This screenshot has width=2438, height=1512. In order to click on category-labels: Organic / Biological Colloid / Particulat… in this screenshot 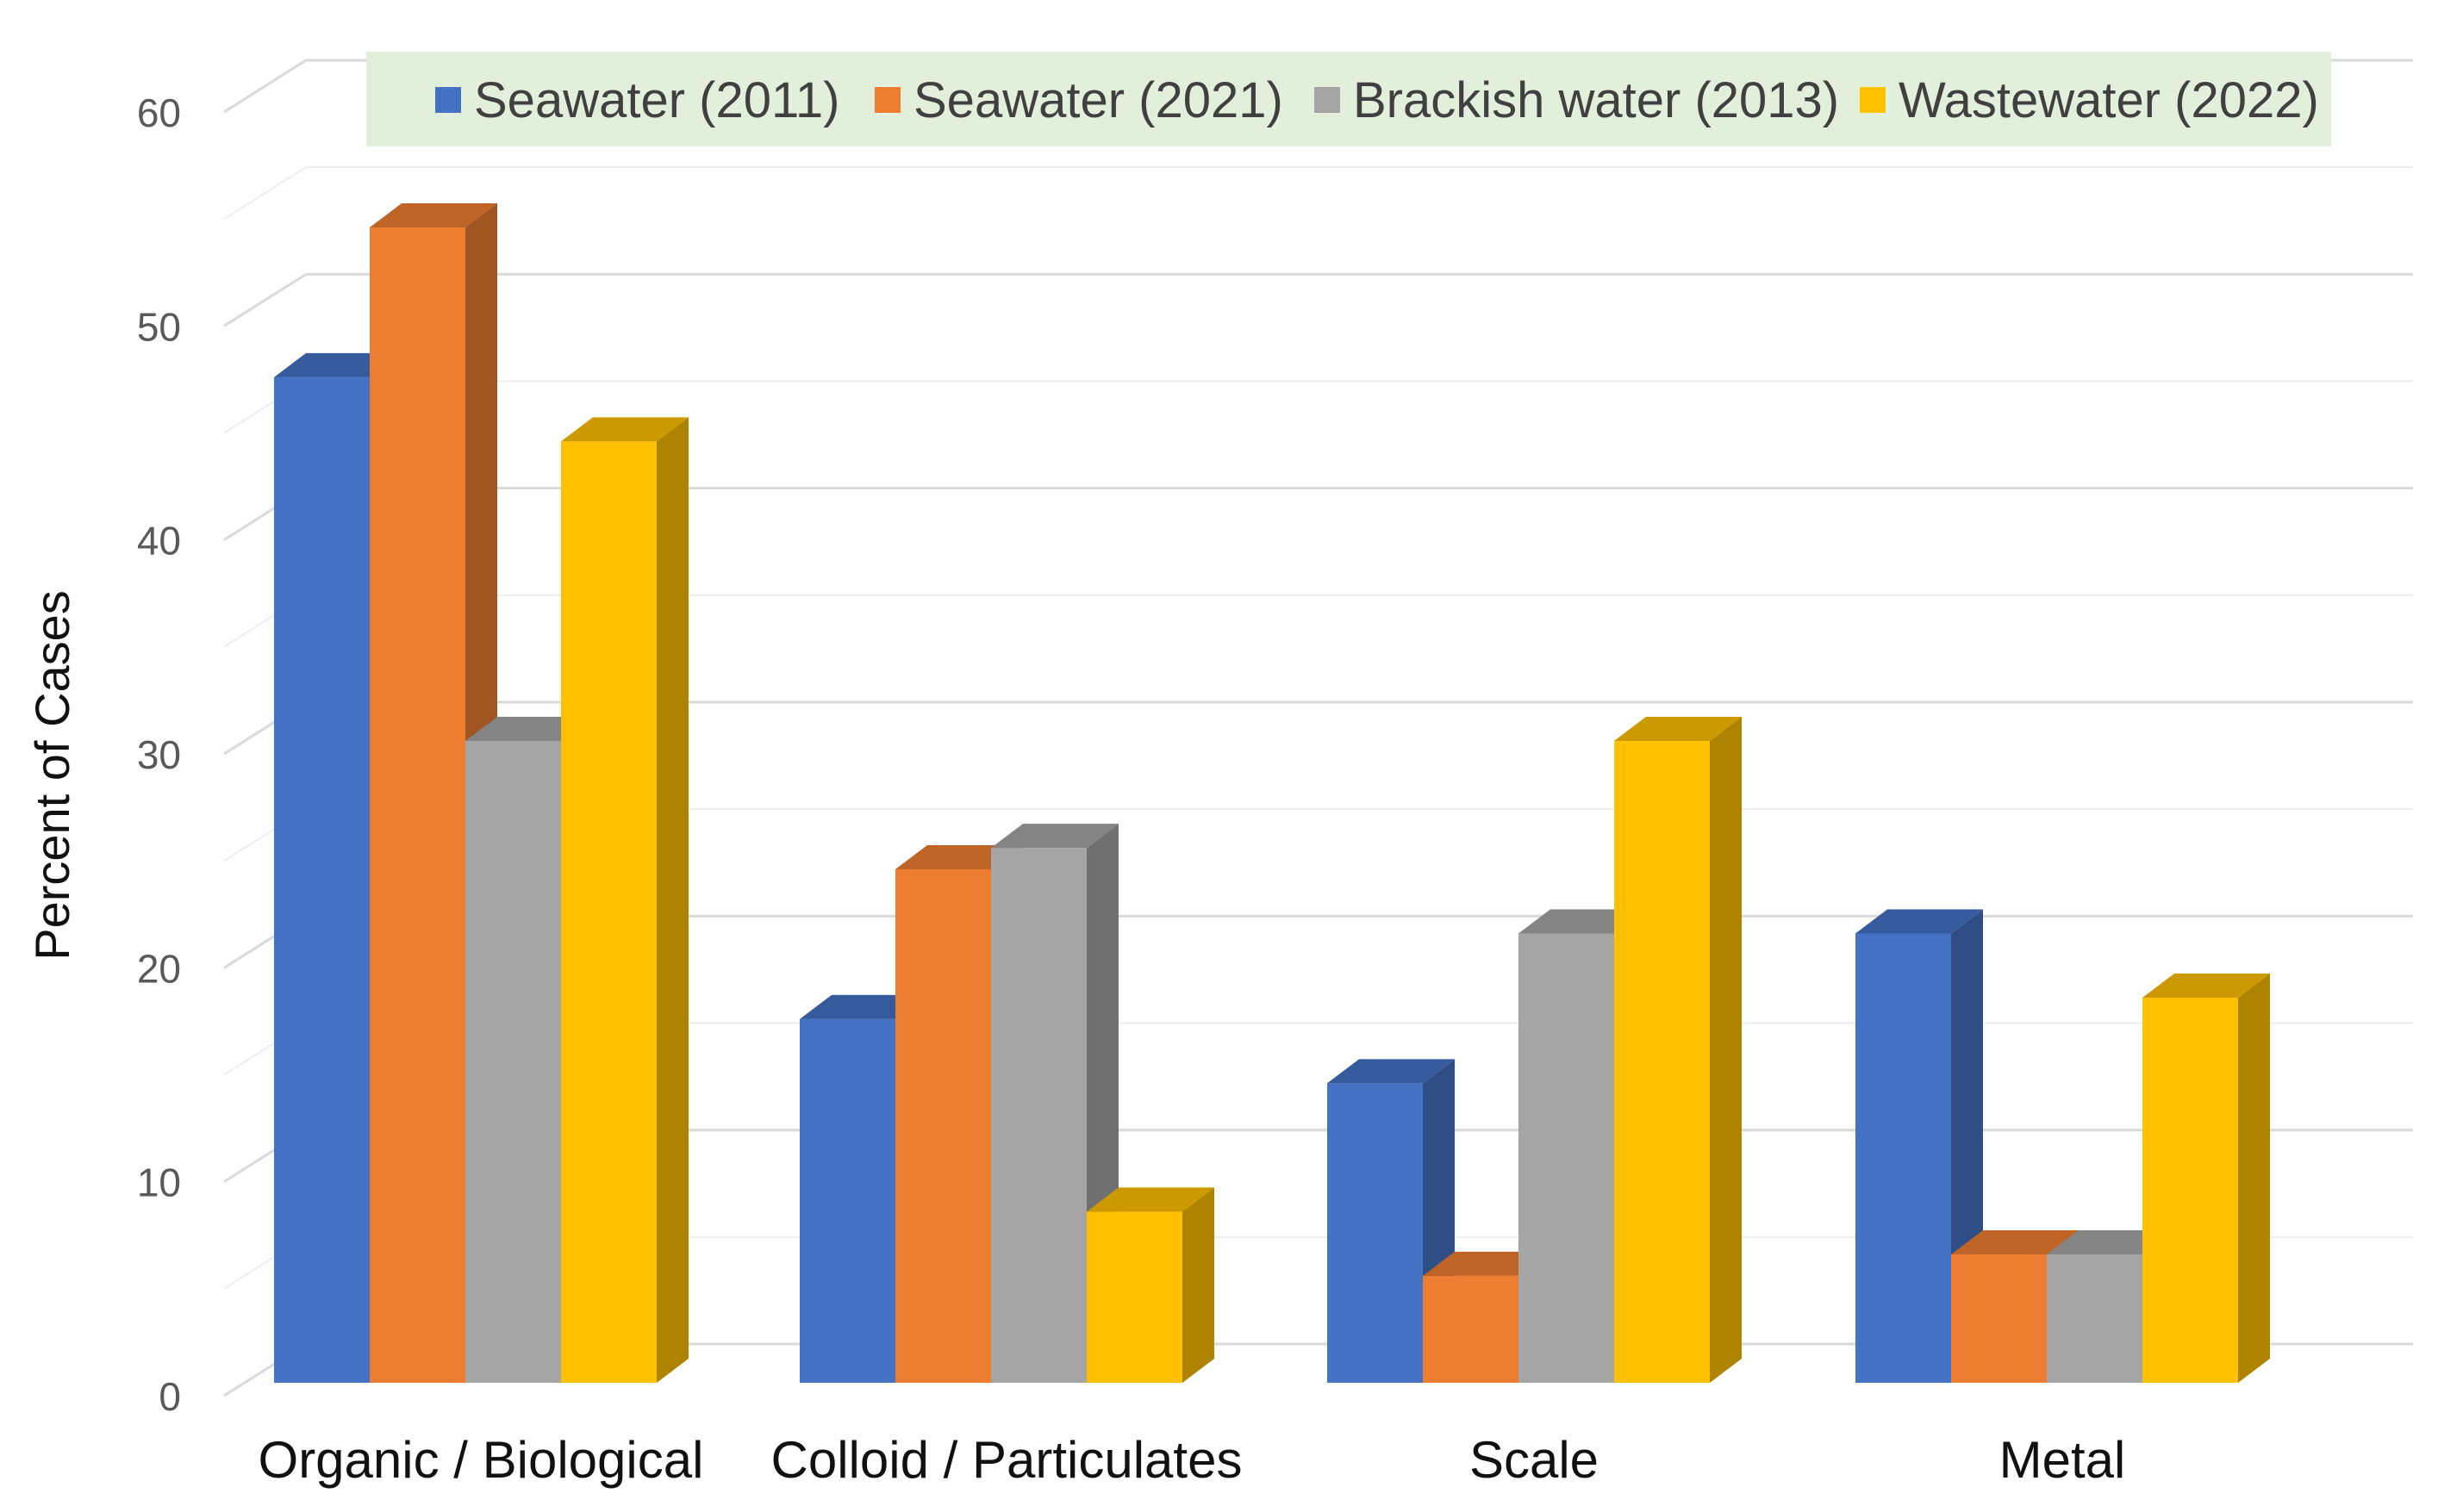, I will do `click(1192, 1460)`.